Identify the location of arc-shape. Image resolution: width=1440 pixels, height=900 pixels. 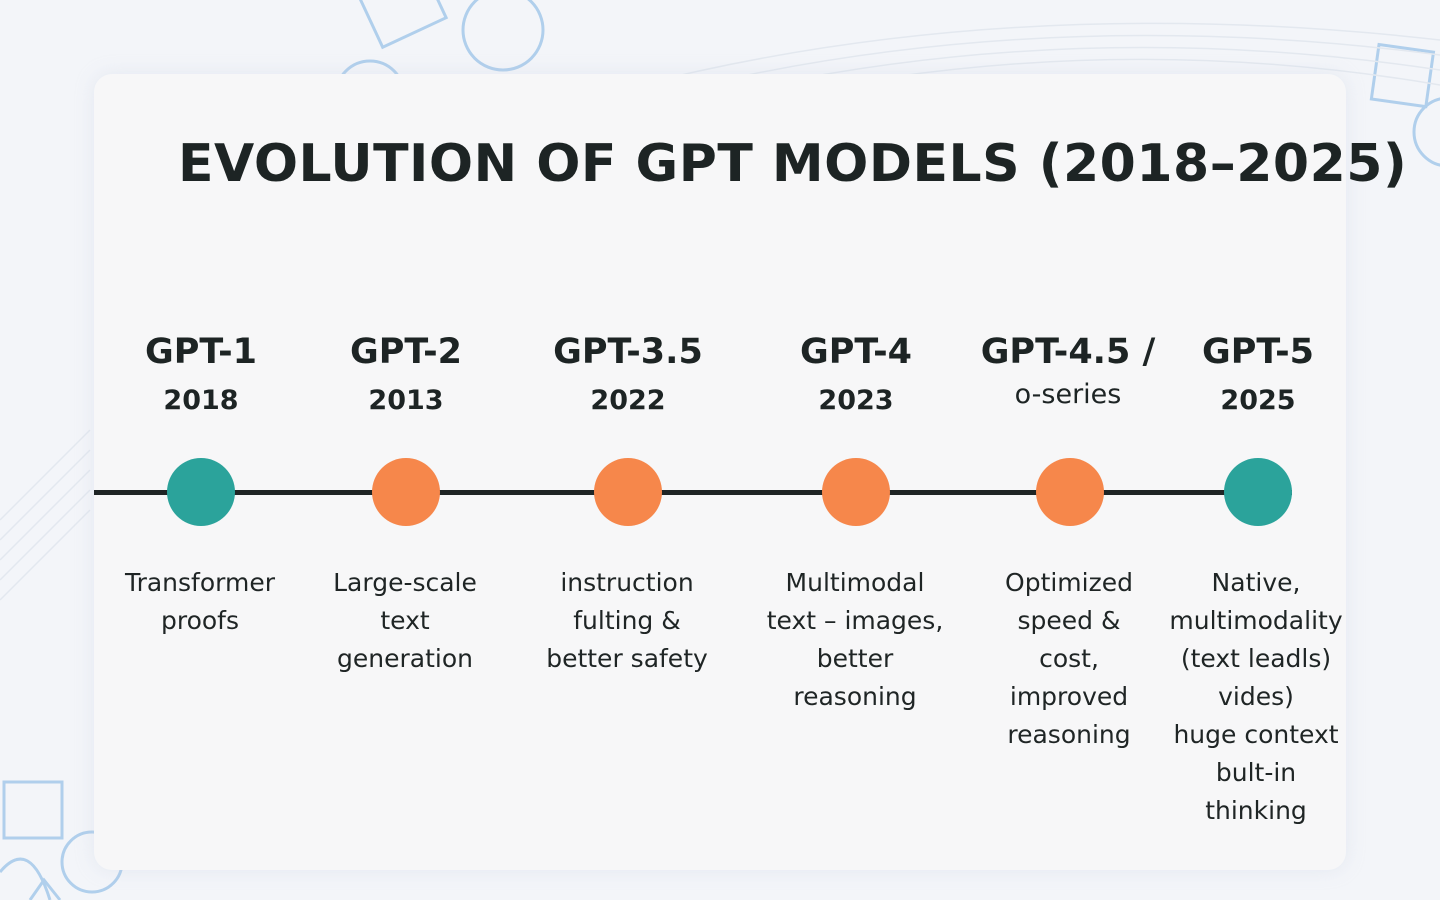
(26, 878).